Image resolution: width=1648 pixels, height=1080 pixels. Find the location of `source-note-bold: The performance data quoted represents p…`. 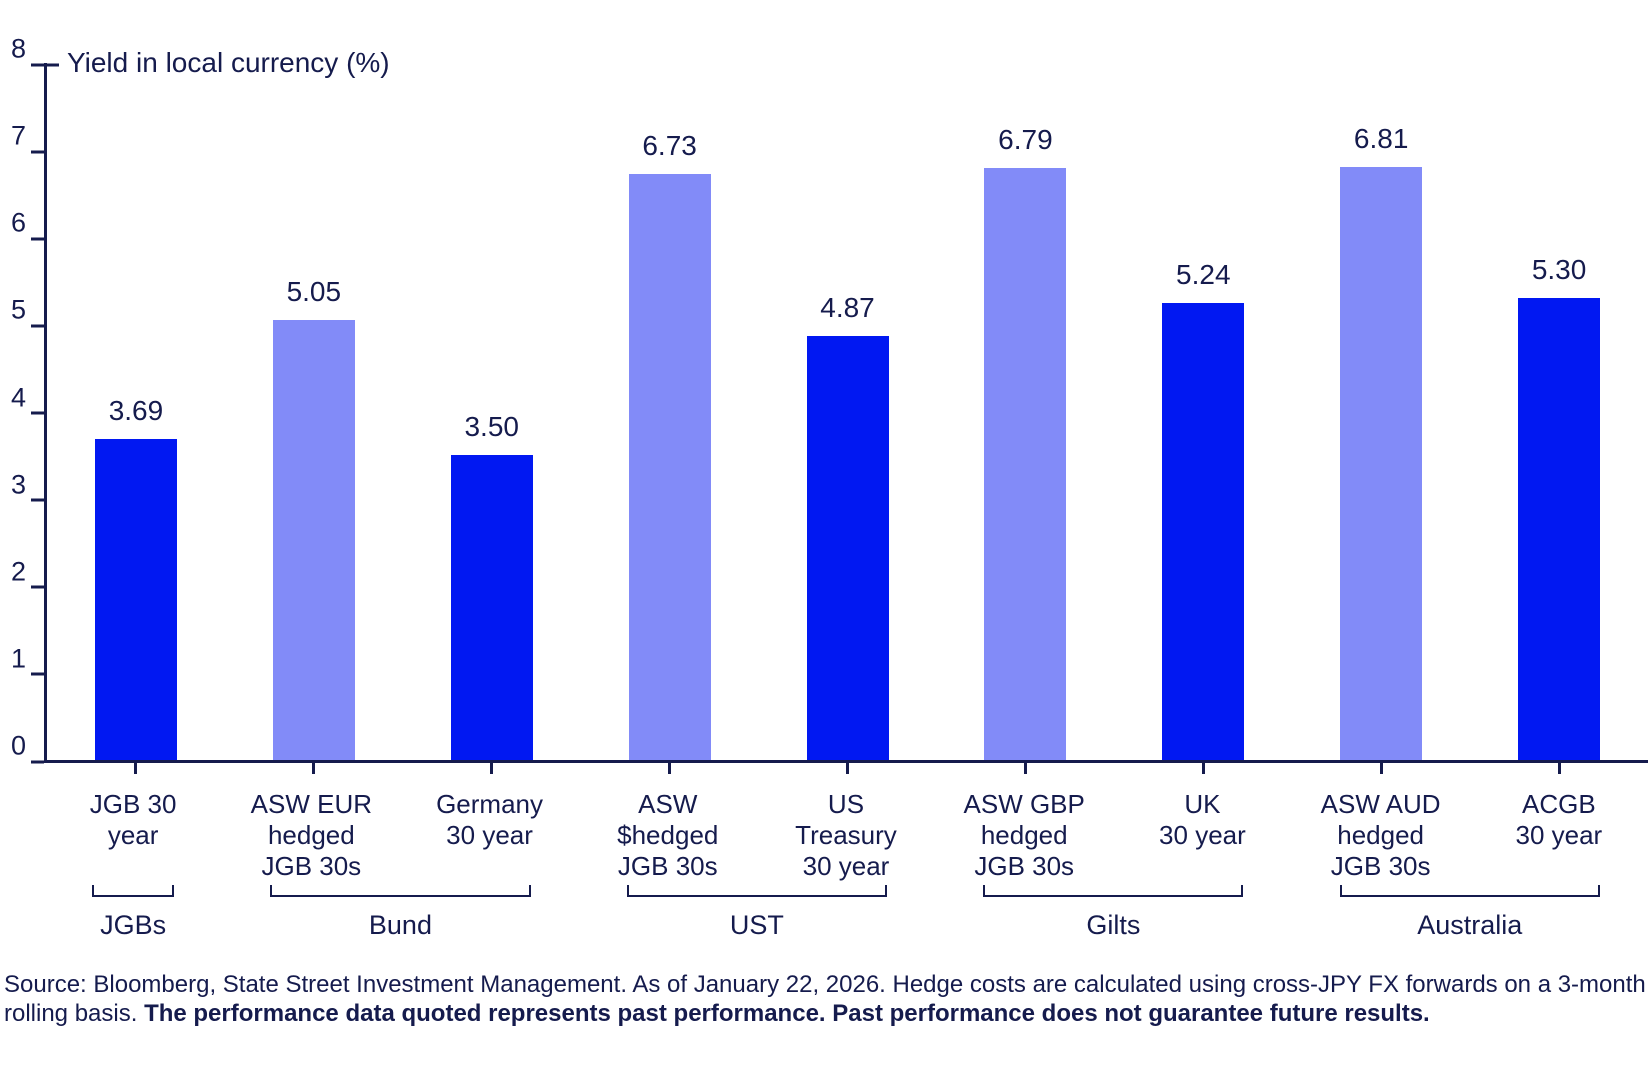

source-note-bold: The performance data quoted represents p… is located at coordinates (787, 1013).